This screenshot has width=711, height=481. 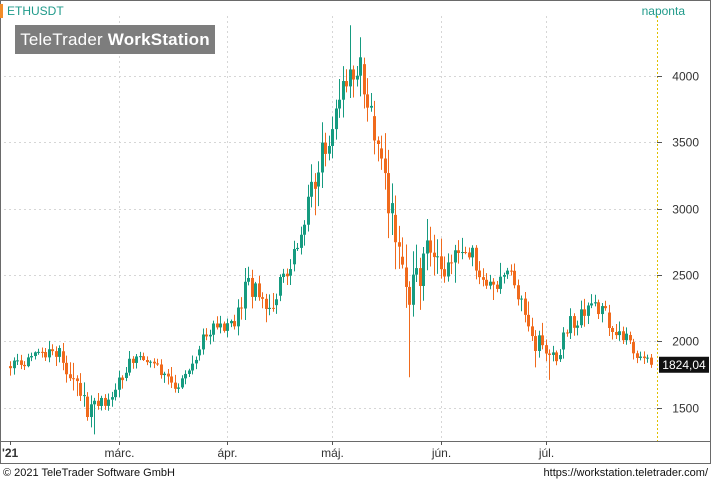 What do you see at coordinates (1, 11) in the screenshot?
I see `symbol-color-marker` at bounding box center [1, 11].